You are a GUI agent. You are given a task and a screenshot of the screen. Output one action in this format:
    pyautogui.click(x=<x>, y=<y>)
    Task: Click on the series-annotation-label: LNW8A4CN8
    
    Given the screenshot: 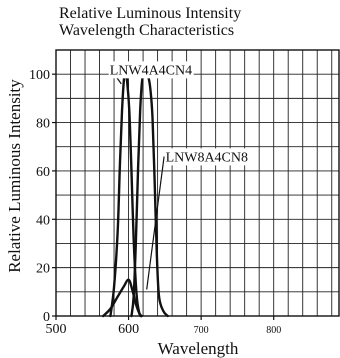 What is the action you would take?
    pyautogui.click(x=207, y=157)
    